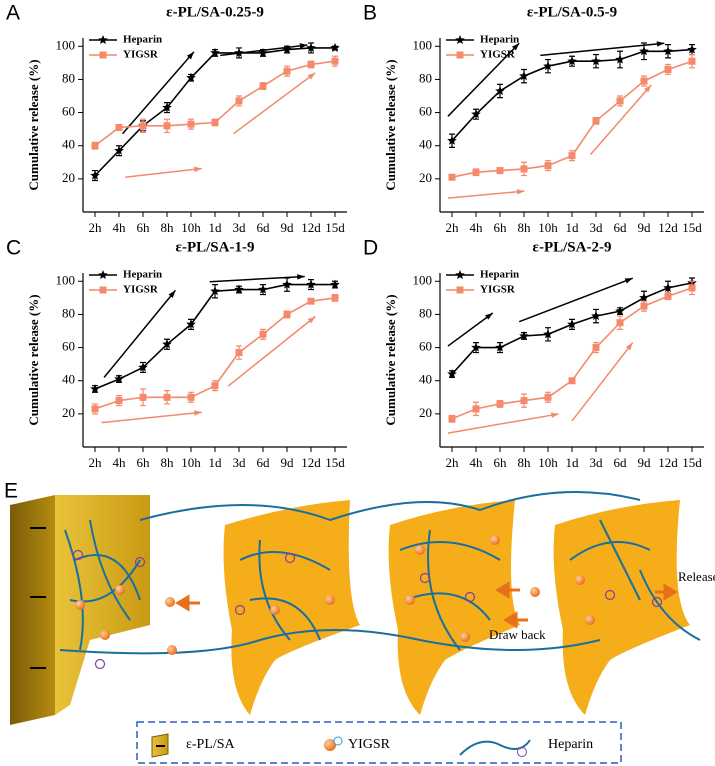  What do you see at coordinates (144, 462) in the screenshot?
I see `x-tick-label: 6h` at bounding box center [144, 462].